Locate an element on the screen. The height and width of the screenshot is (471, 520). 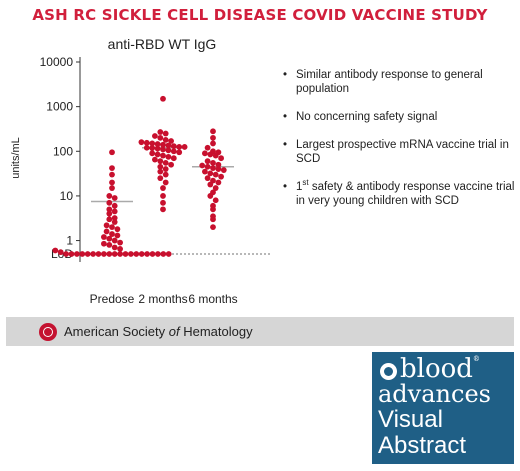
ash-name: American Society of Hematology is located at coordinates (158, 331).